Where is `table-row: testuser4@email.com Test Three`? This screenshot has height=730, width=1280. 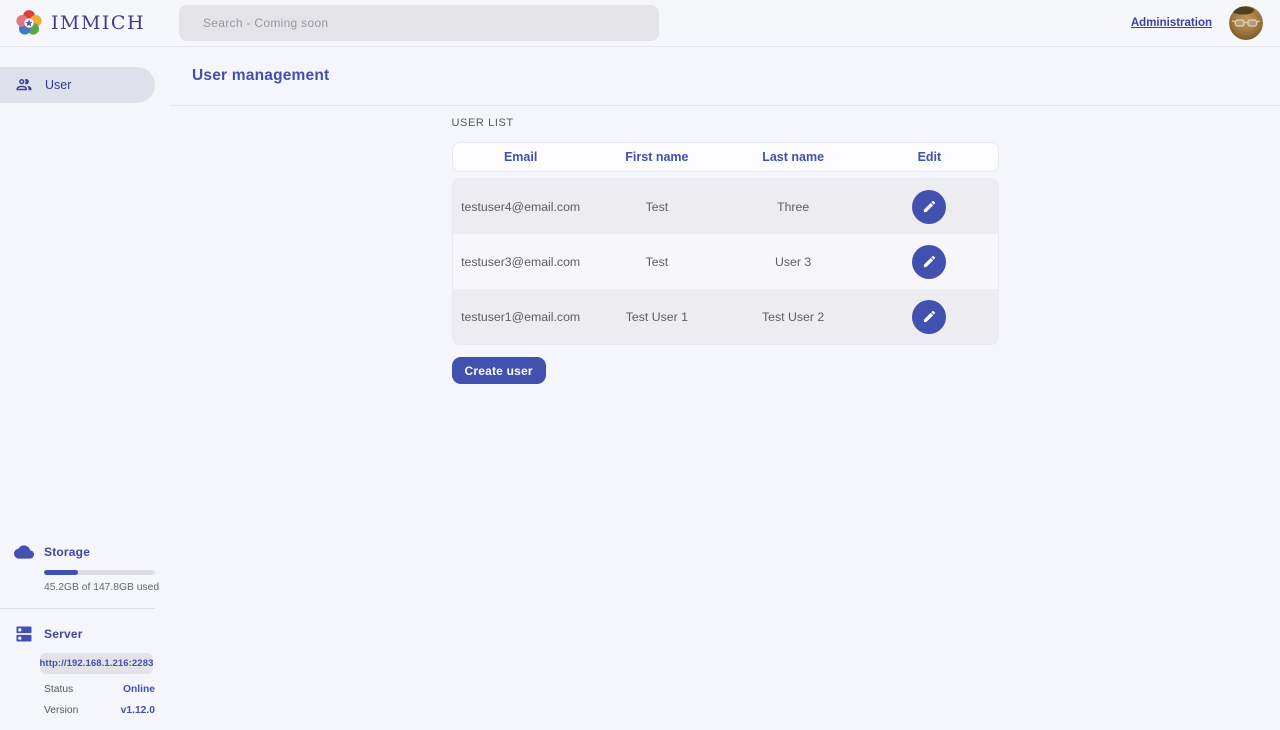 table-row: testuser4@email.com Test Three is located at coordinates (725, 206).